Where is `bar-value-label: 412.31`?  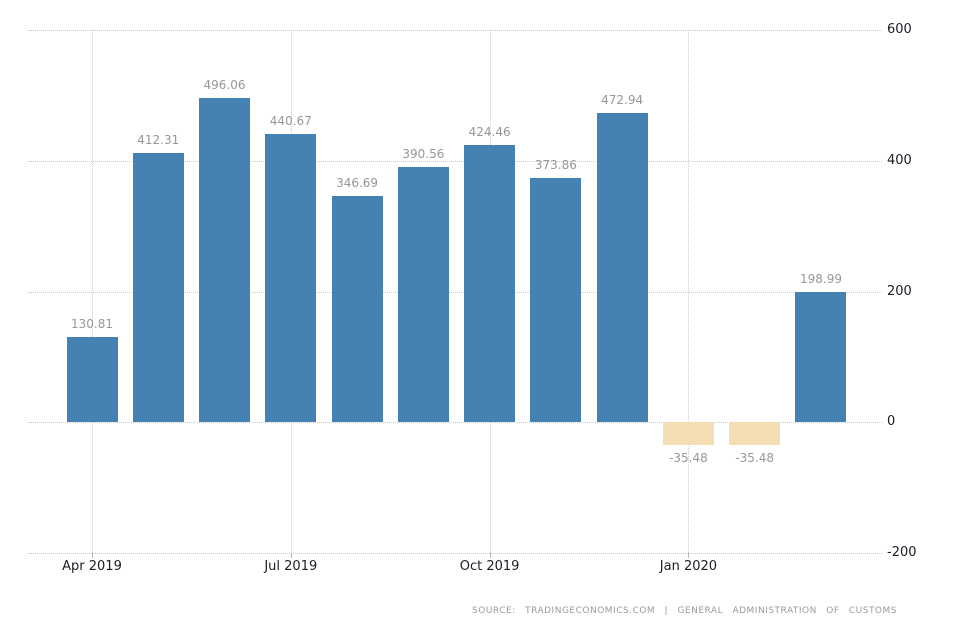 bar-value-label: 412.31 is located at coordinates (158, 139).